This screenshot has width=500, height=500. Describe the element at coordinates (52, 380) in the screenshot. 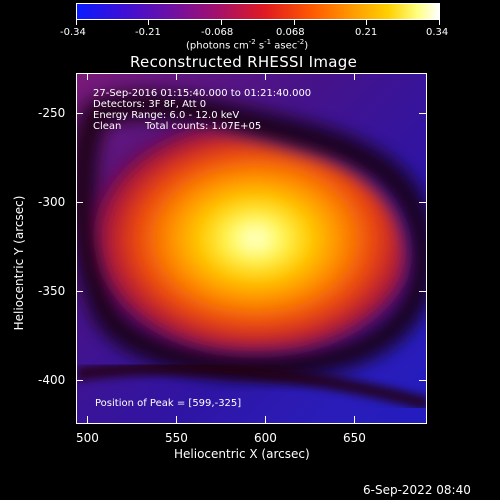

I see `y-tick-label: -400` at that location.